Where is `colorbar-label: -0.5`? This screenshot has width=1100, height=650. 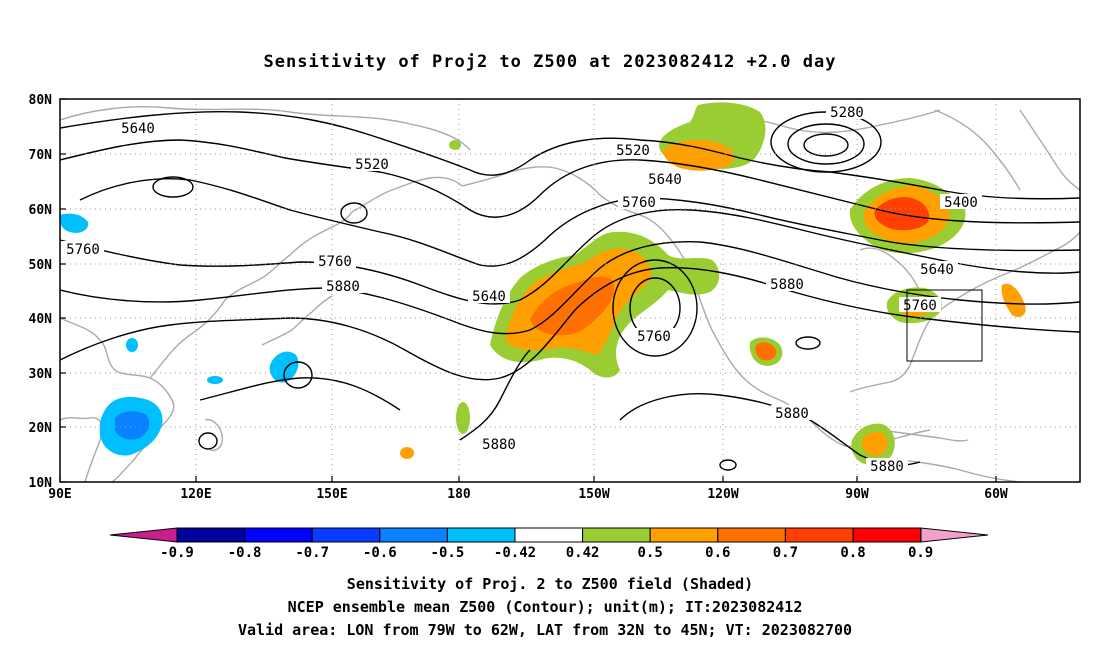 colorbar-label: -0.5 is located at coordinates (448, 553).